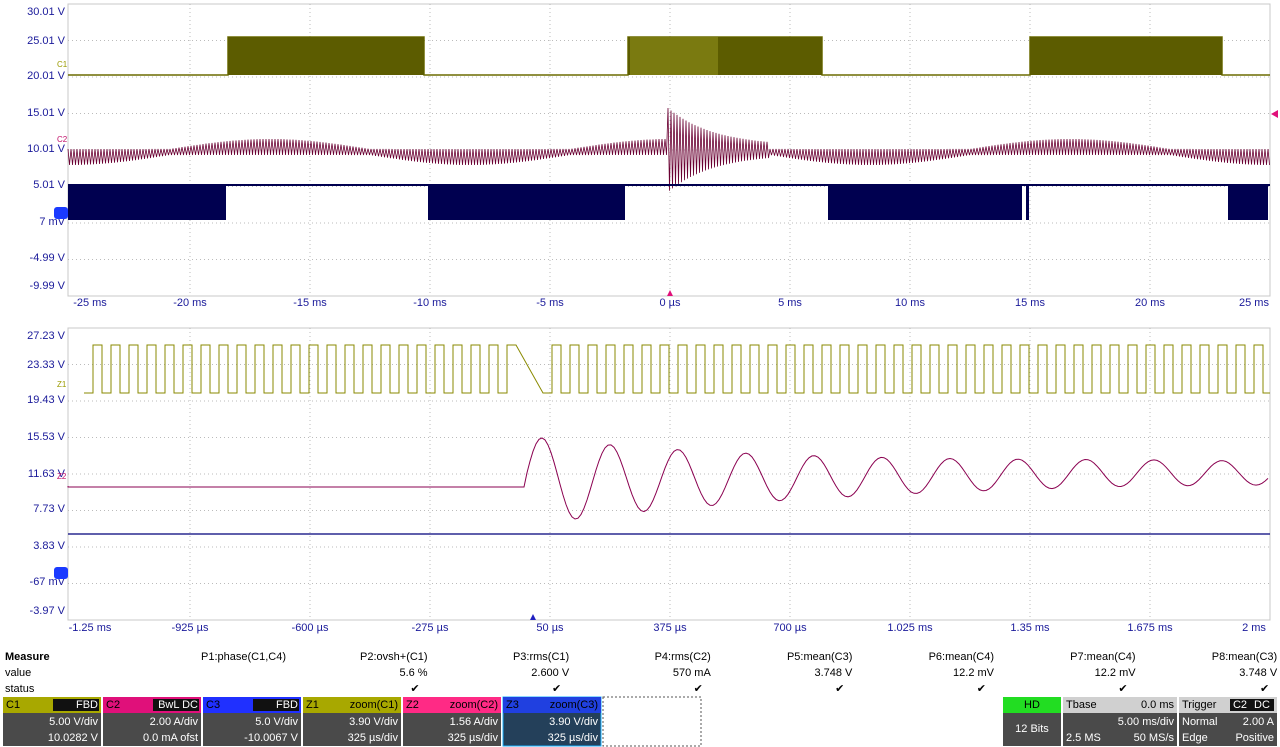 This screenshot has height=747, width=1280. What do you see at coordinates (374, 705) in the screenshot?
I see `channel-flags: zoom(C1)` at bounding box center [374, 705].